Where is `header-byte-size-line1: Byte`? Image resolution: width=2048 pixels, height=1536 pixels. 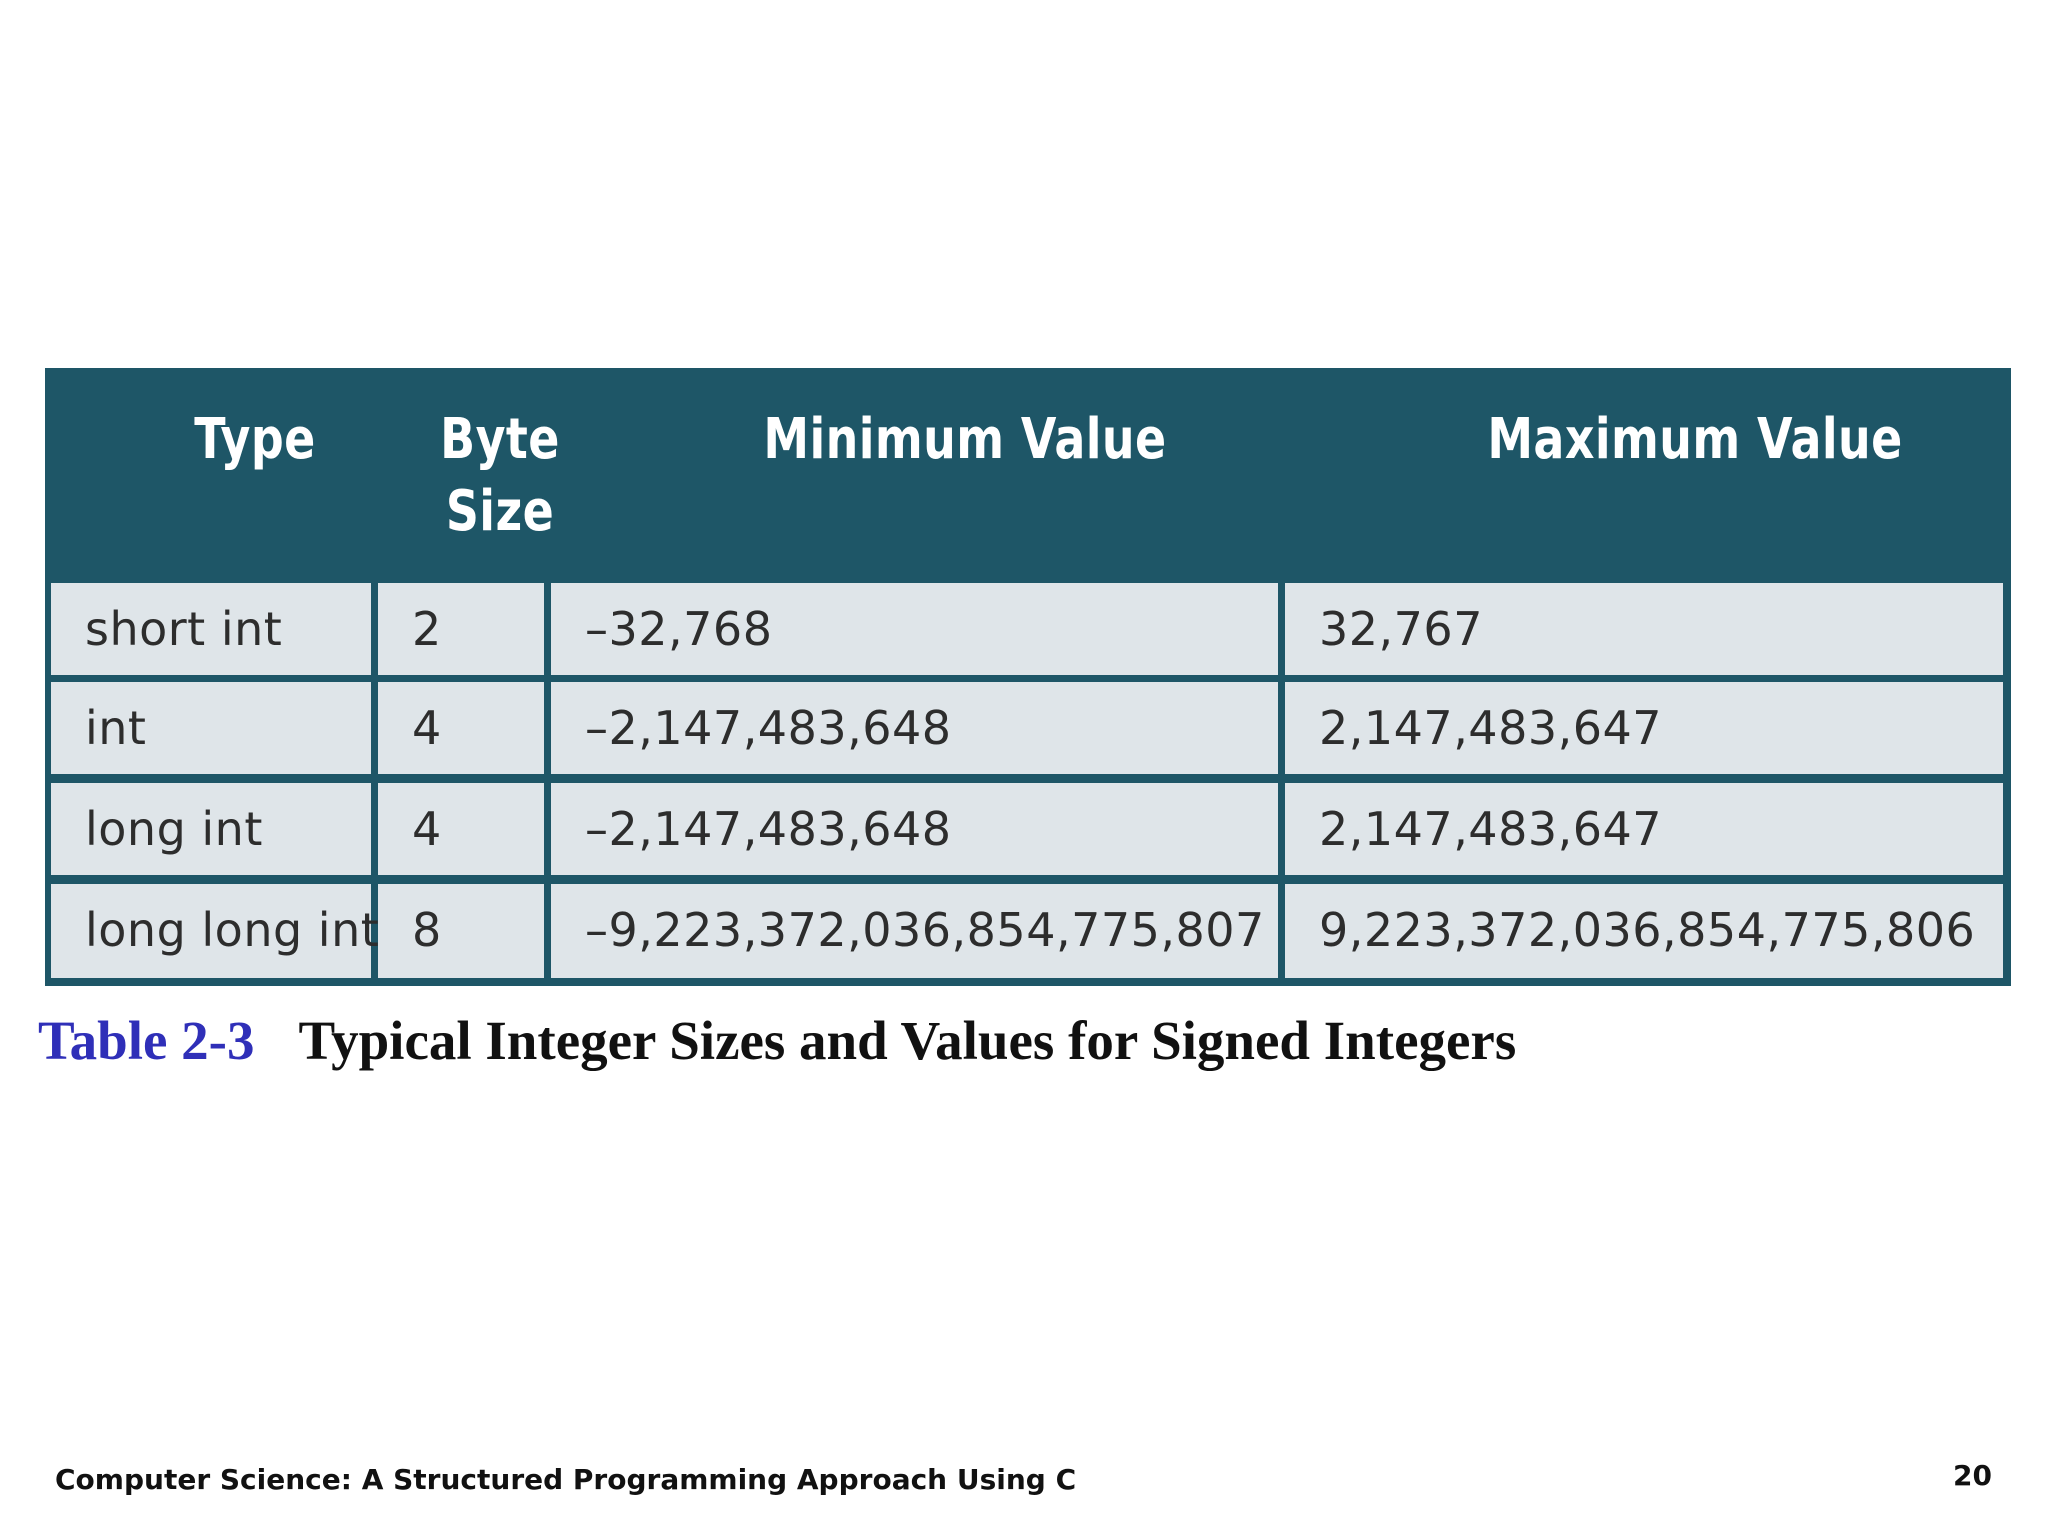 header-byte-size-line1: Byte is located at coordinates (500, 439).